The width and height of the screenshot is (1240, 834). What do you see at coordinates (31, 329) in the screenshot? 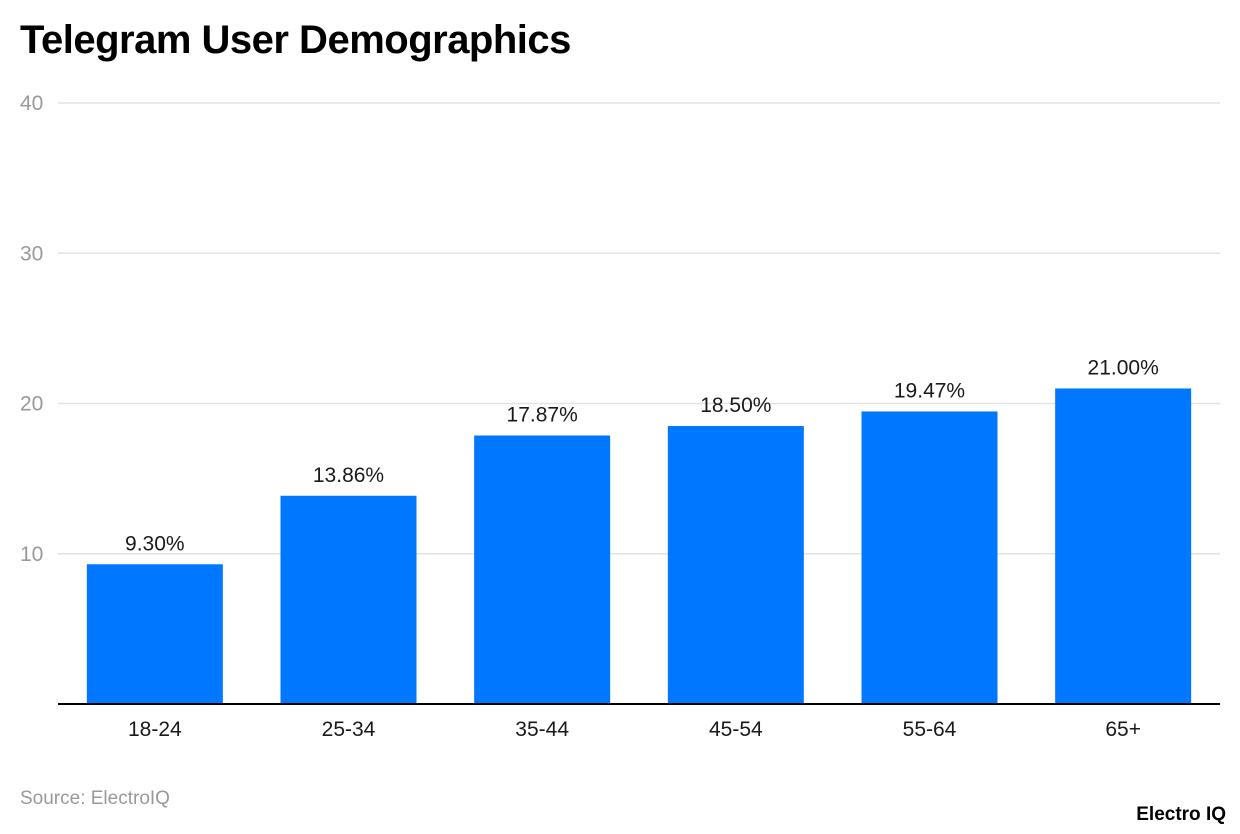
I see `y-axis-ticks: 10 20 30 40` at bounding box center [31, 329].